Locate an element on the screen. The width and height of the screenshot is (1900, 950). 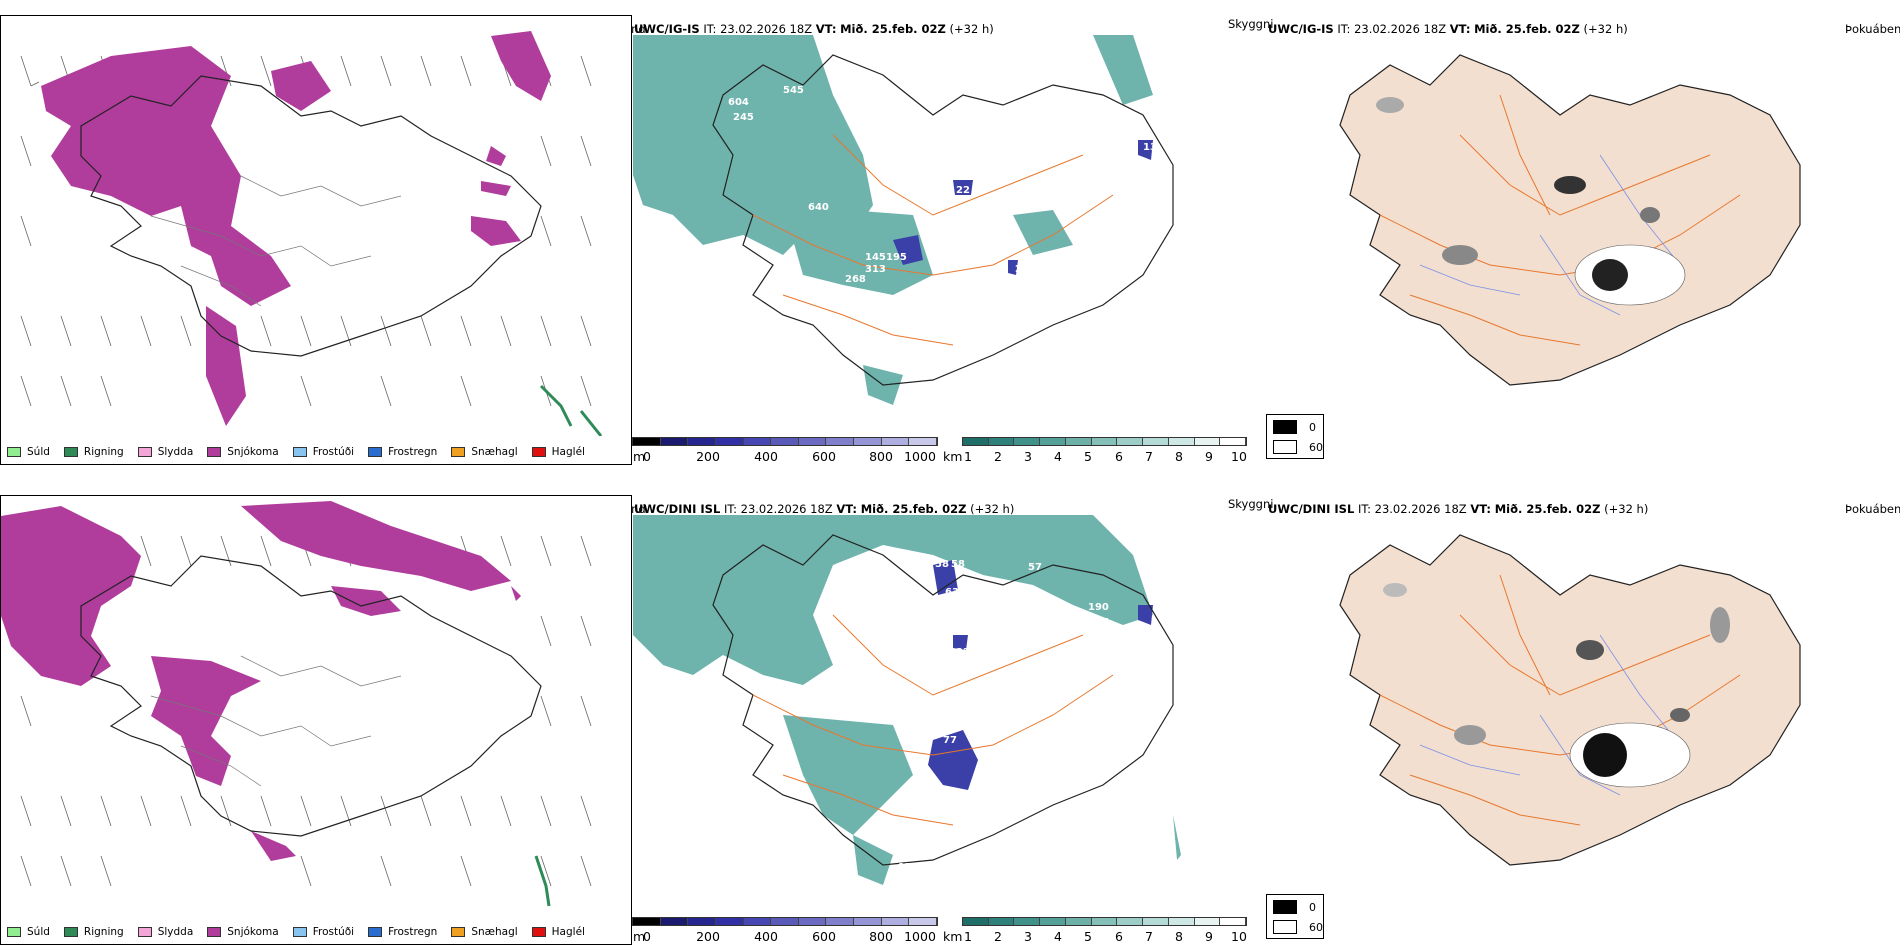
svg-text: 190 is located at coordinates (1098, 607).